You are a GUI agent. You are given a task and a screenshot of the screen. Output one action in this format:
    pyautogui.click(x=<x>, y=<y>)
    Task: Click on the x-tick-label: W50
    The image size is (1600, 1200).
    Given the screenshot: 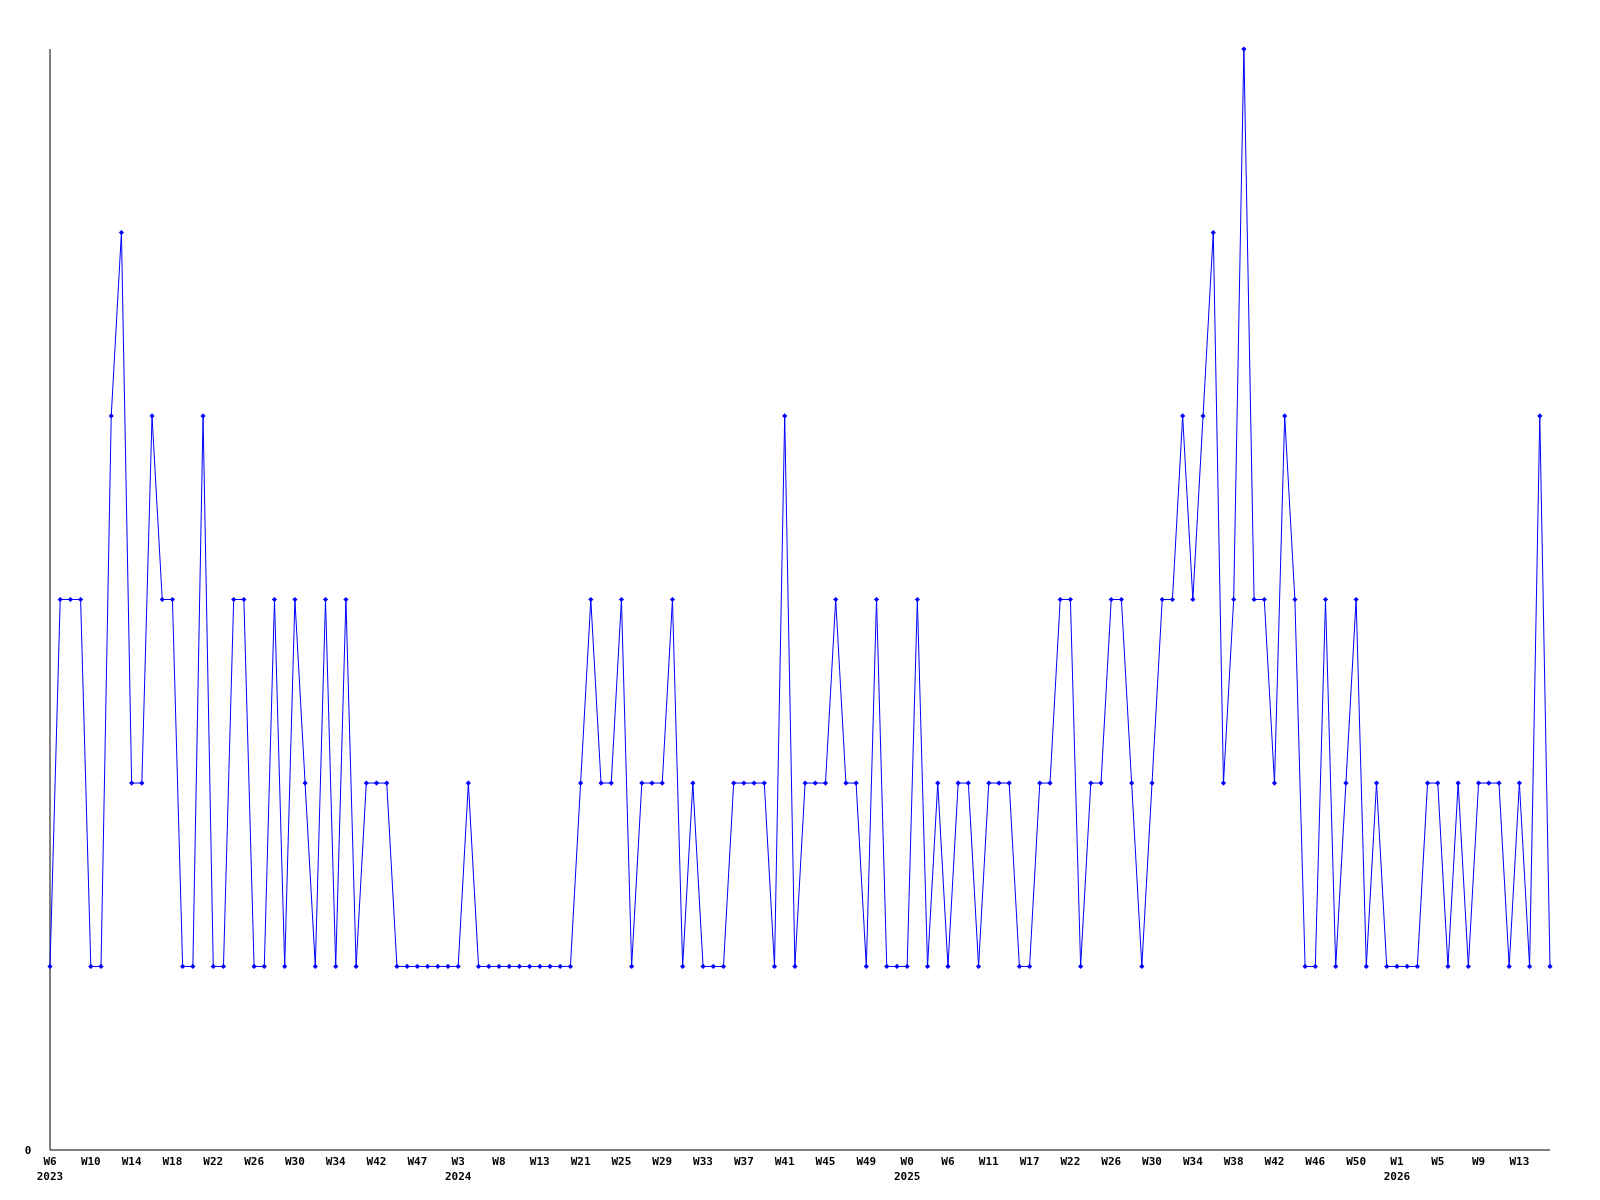 What is the action you would take?
    pyautogui.click(x=1356, y=1161)
    